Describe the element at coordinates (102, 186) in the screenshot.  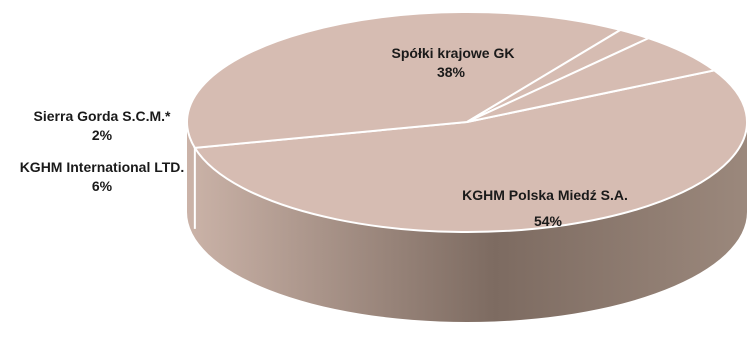
I see `slice-pct-kghm-international: 6%` at that location.